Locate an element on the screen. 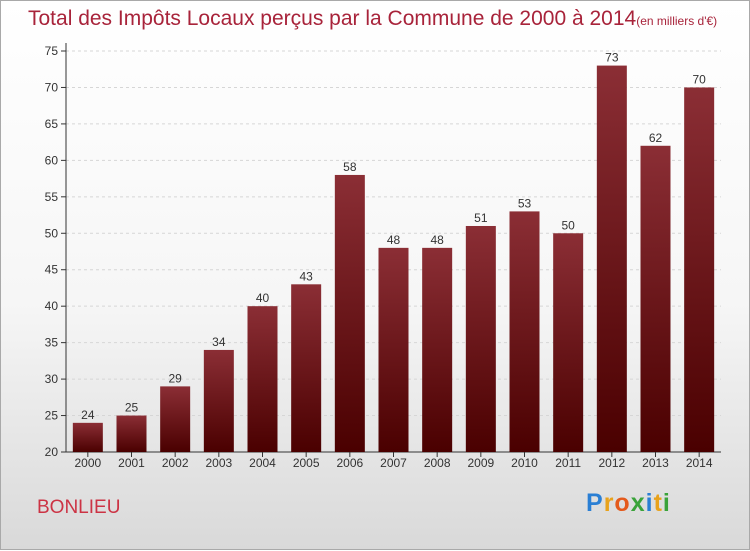  data-label-2000: 24 is located at coordinates (88, 415).